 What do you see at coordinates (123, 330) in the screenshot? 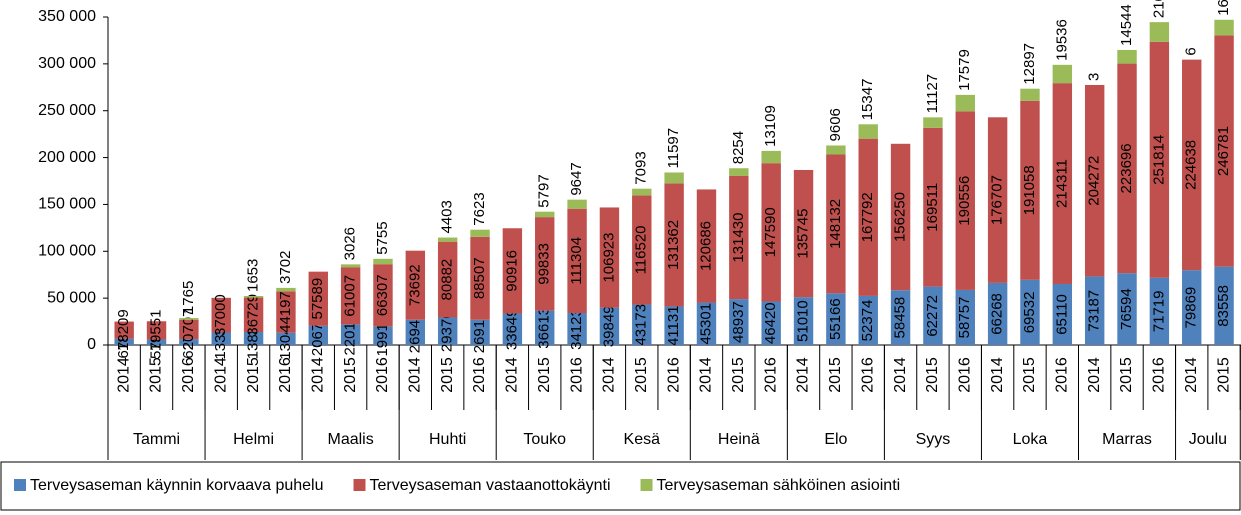
I see `data-label: 18209` at bounding box center [123, 330].